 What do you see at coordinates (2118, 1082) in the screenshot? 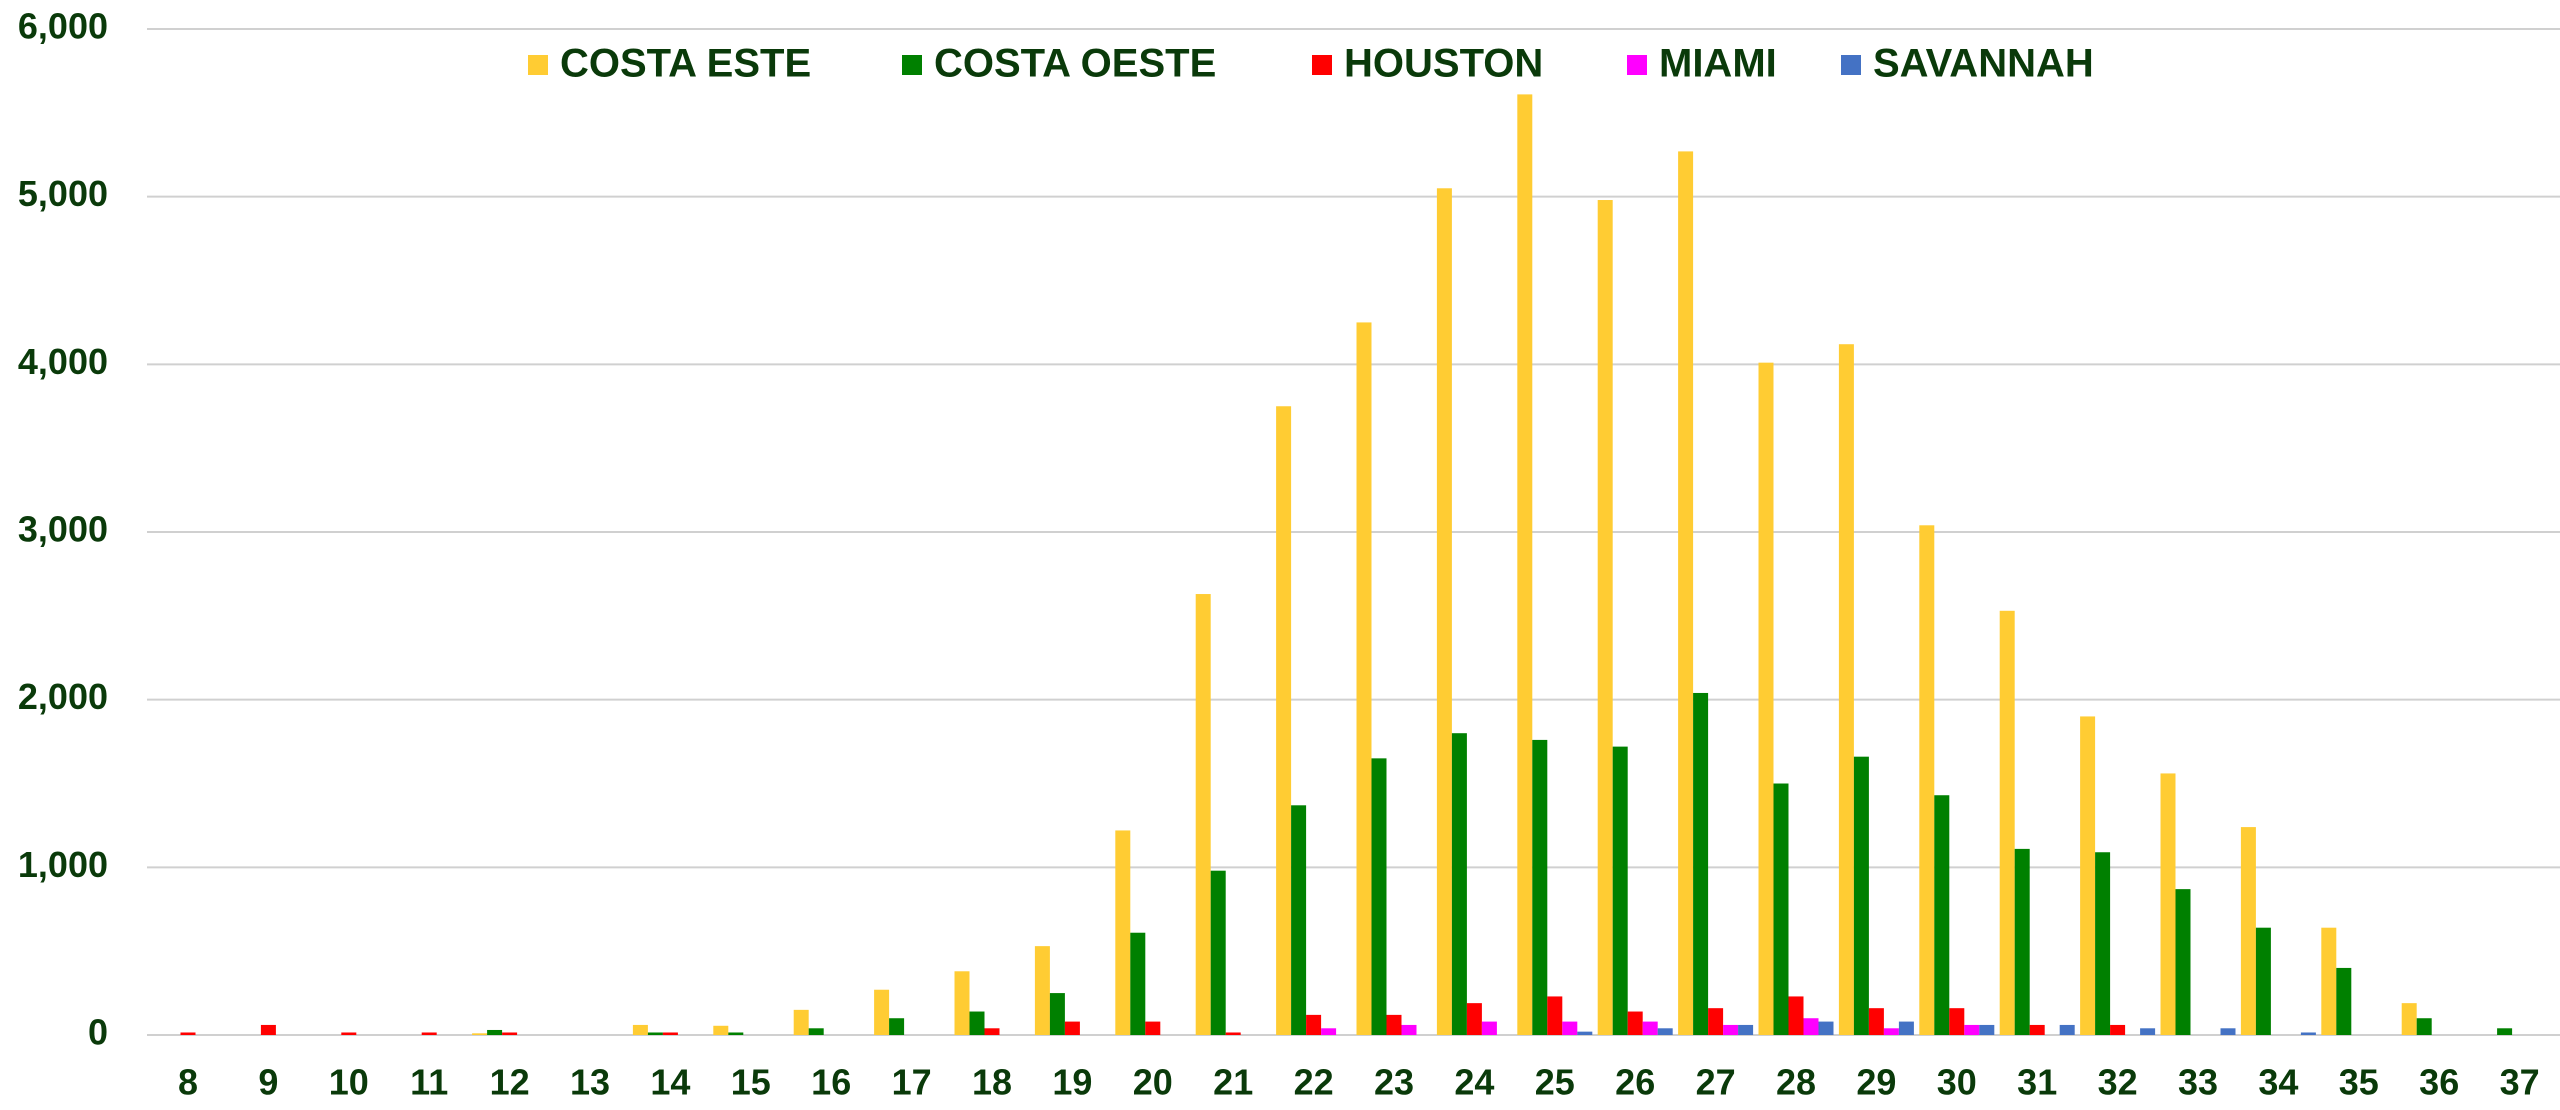
I see `x-tick-label: 32` at bounding box center [2118, 1082].